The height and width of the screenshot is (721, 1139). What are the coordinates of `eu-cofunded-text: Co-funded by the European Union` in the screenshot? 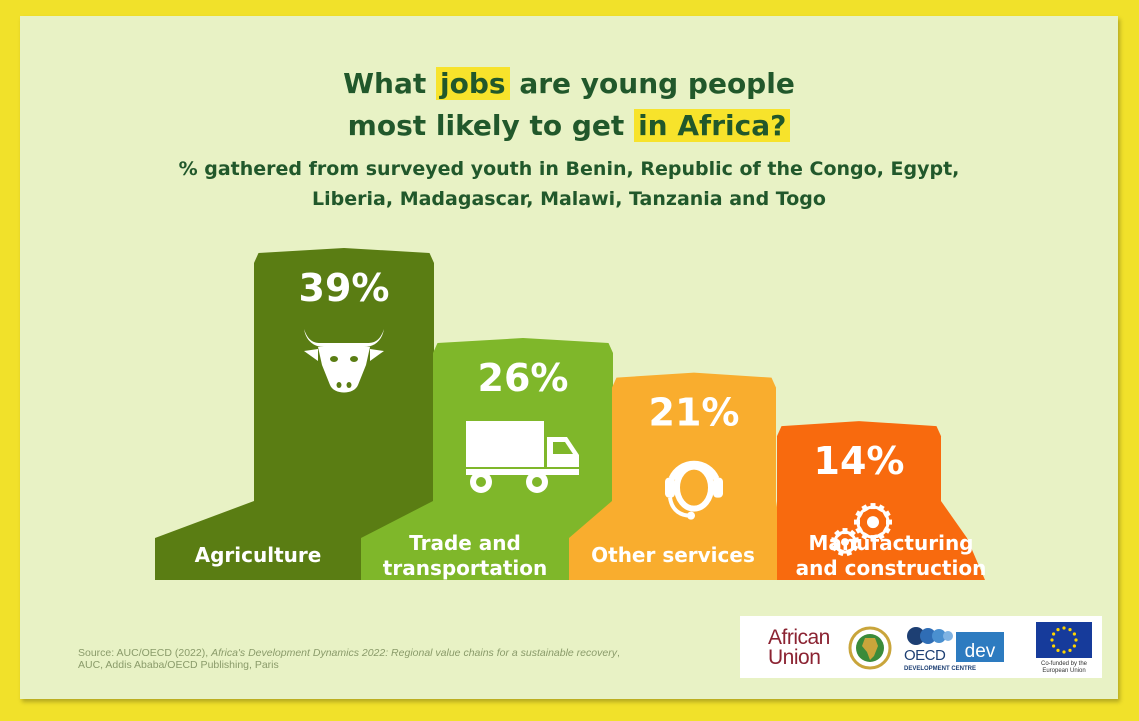 It's located at (1064, 668).